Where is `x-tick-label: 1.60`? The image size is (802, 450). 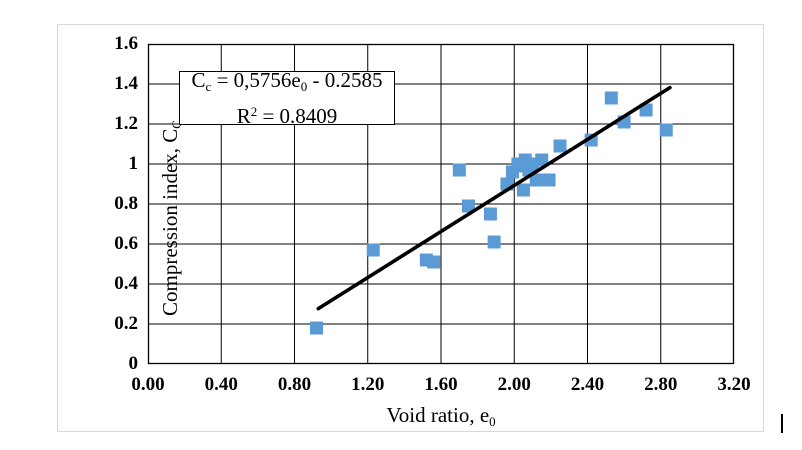
x-tick-label: 1.60 is located at coordinates (441, 384).